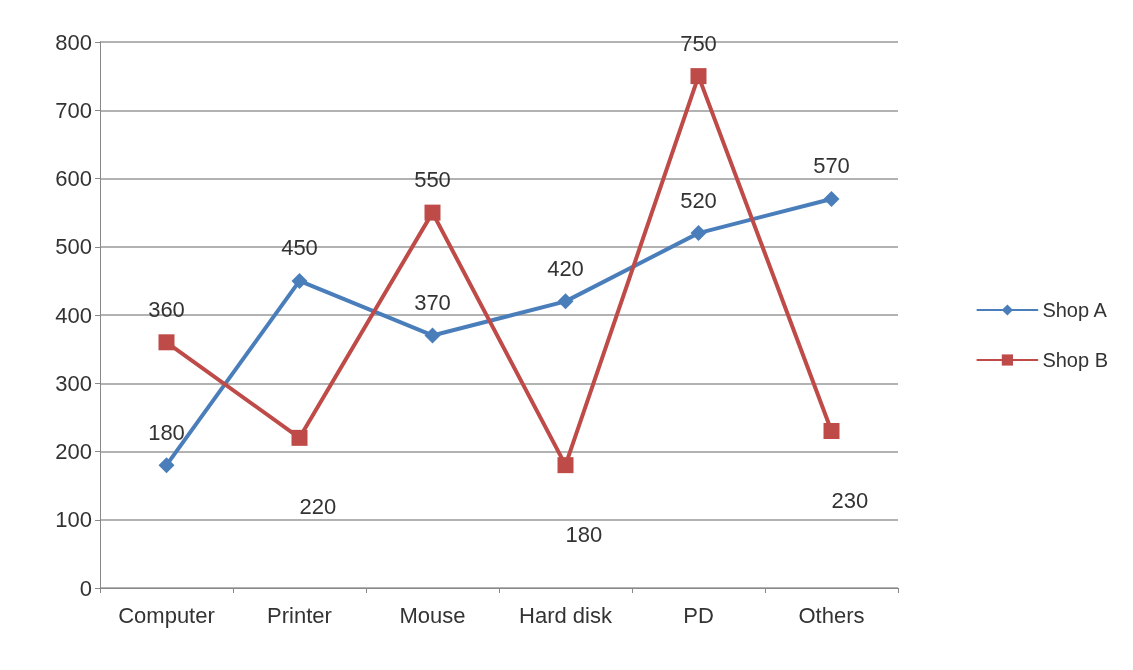  What do you see at coordinates (831, 166) in the screenshot?
I see `data-label: 570` at bounding box center [831, 166].